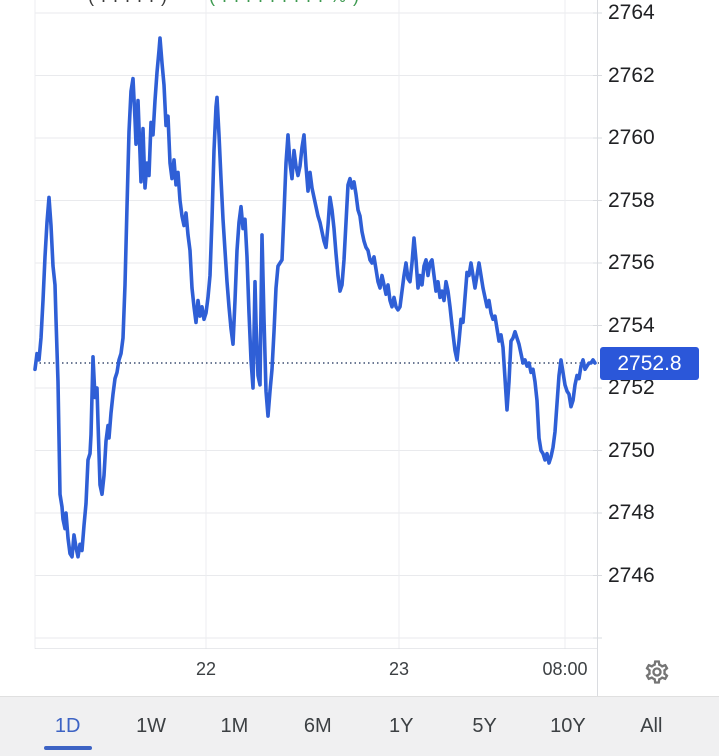 This screenshot has width=719, height=756. What do you see at coordinates (631, 575) in the screenshot?
I see `y-axis-label: 2746` at bounding box center [631, 575].